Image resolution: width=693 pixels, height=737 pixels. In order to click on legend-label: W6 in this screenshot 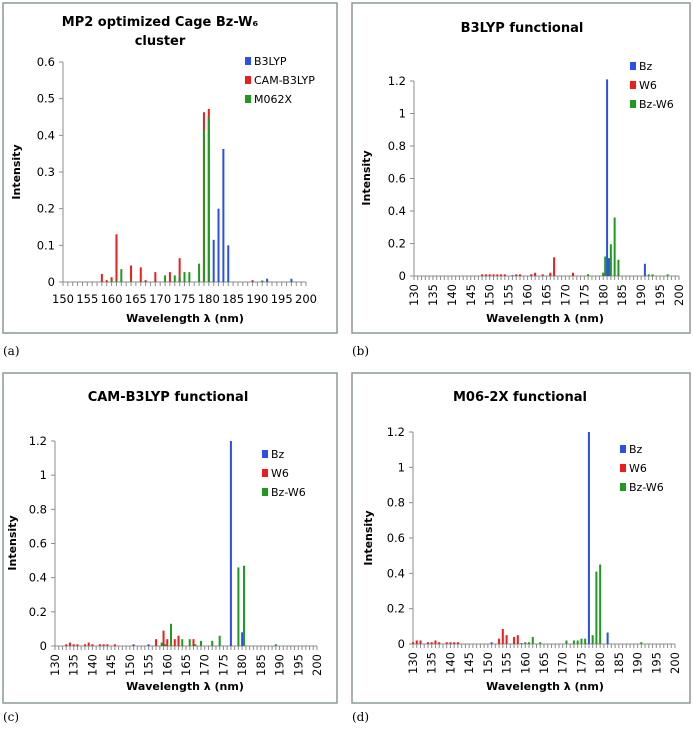, I will do `click(648, 85)`.